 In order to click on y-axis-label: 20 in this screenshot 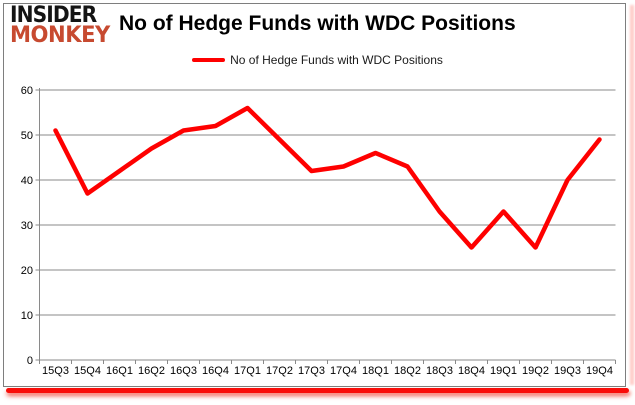, I will do `click(27, 271)`.